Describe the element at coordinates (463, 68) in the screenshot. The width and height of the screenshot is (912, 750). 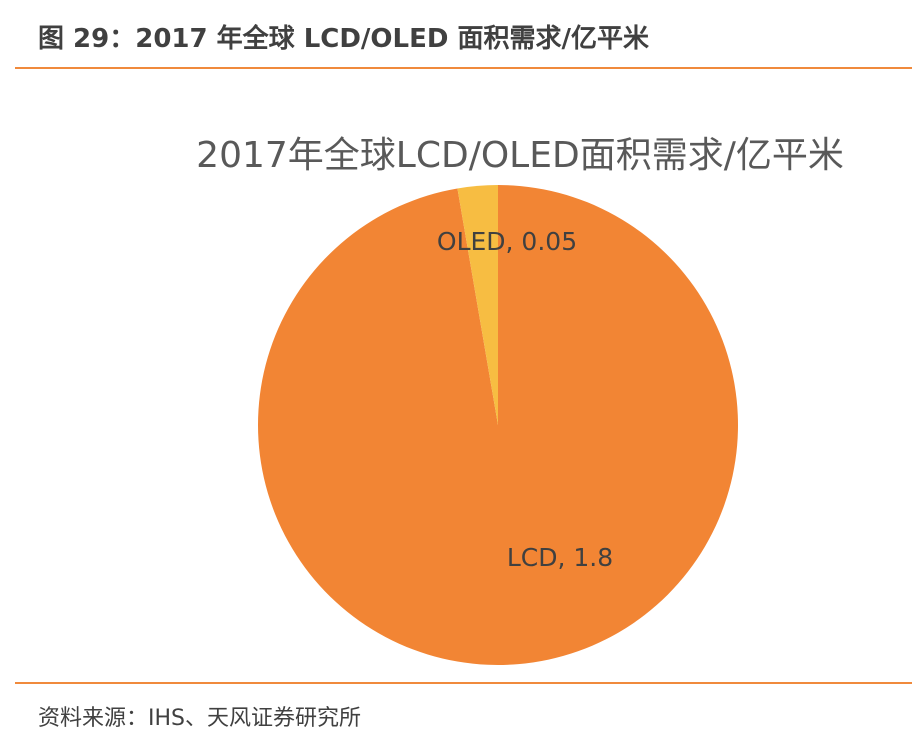
I see `header-rule` at that location.